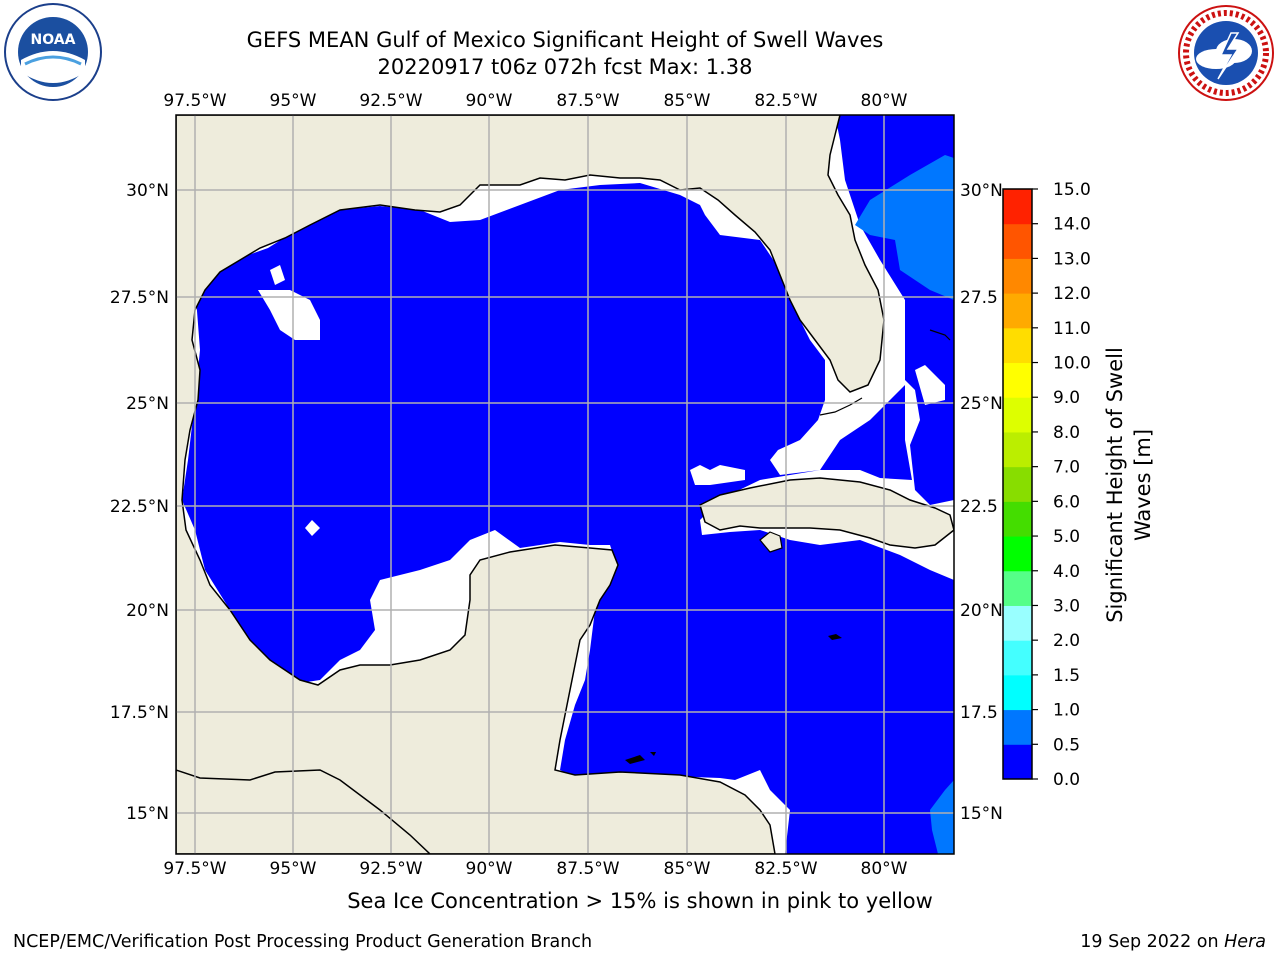 The image size is (1280, 960). What do you see at coordinates (1115, 485) in the screenshot?
I see `colorbar-label-line1: Significant Height of Swell` at bounding box center [1115, 485].